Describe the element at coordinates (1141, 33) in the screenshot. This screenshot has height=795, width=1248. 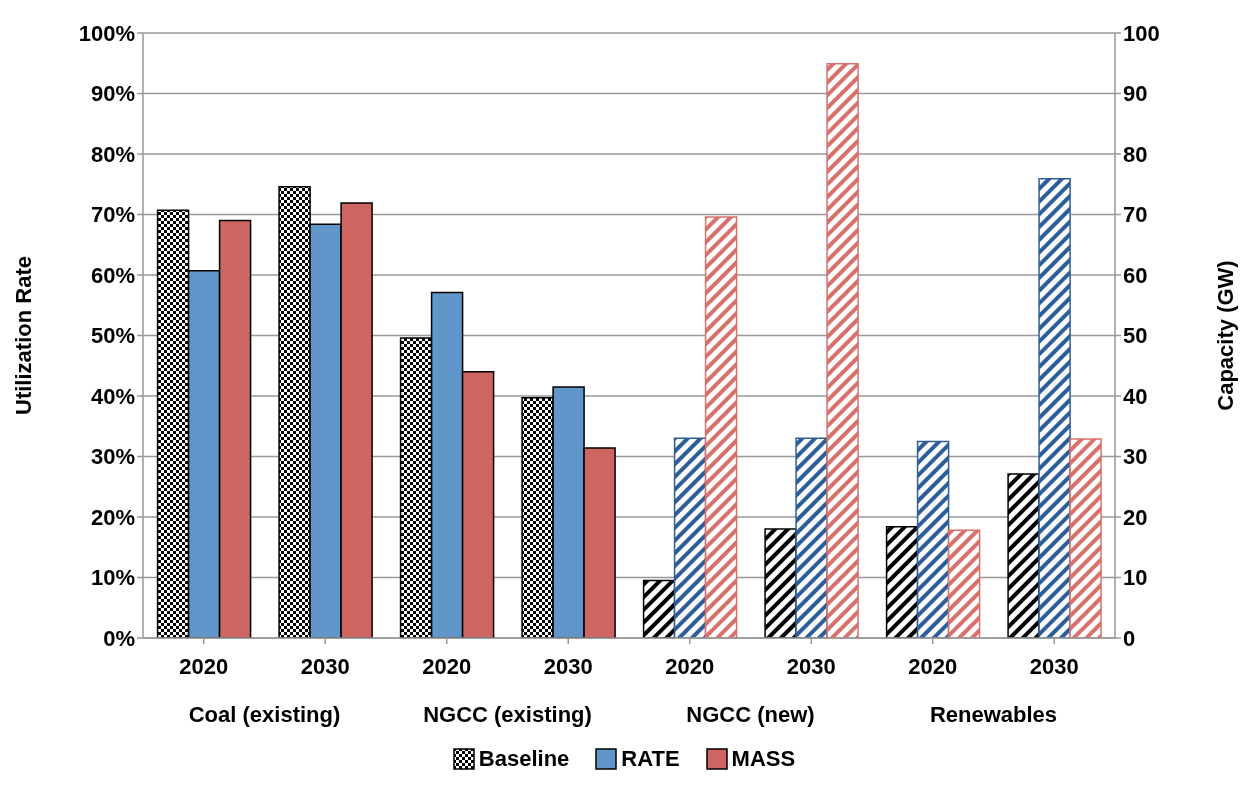
I see `y2-tick-label: 100` at that location.